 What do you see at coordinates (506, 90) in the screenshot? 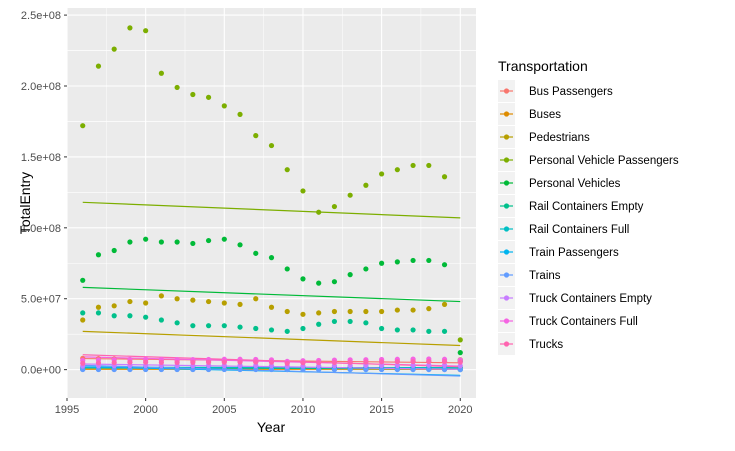
I see `legend-point-bus-passengers` at bounding box center [506, 90].